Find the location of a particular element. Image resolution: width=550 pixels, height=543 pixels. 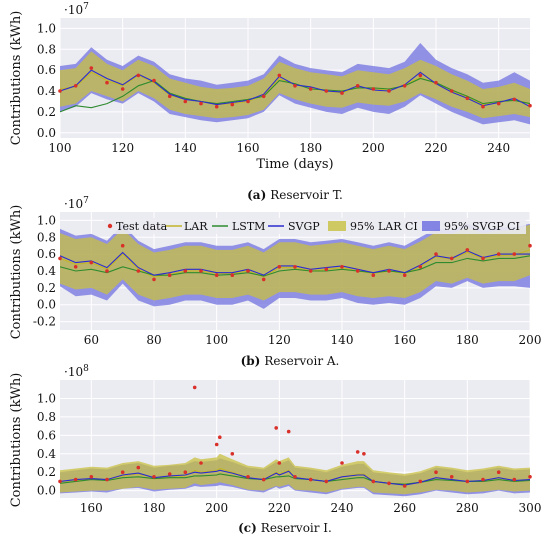

x-tick-label: 80 is located at coordinates (153, 340).